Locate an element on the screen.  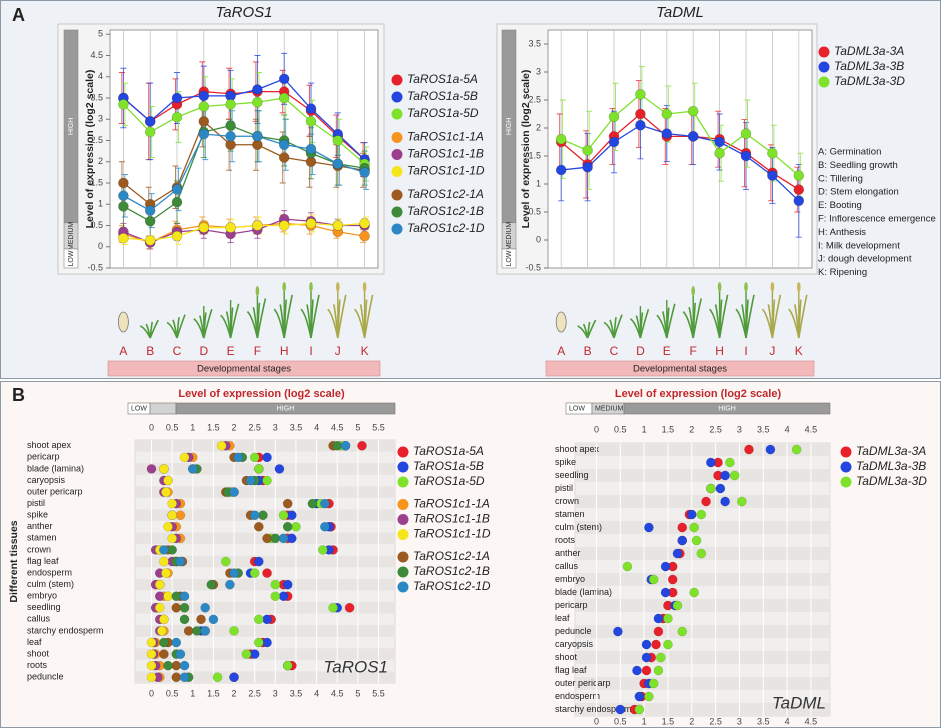
x-tick-label: D is located at coordinates (203, 351).